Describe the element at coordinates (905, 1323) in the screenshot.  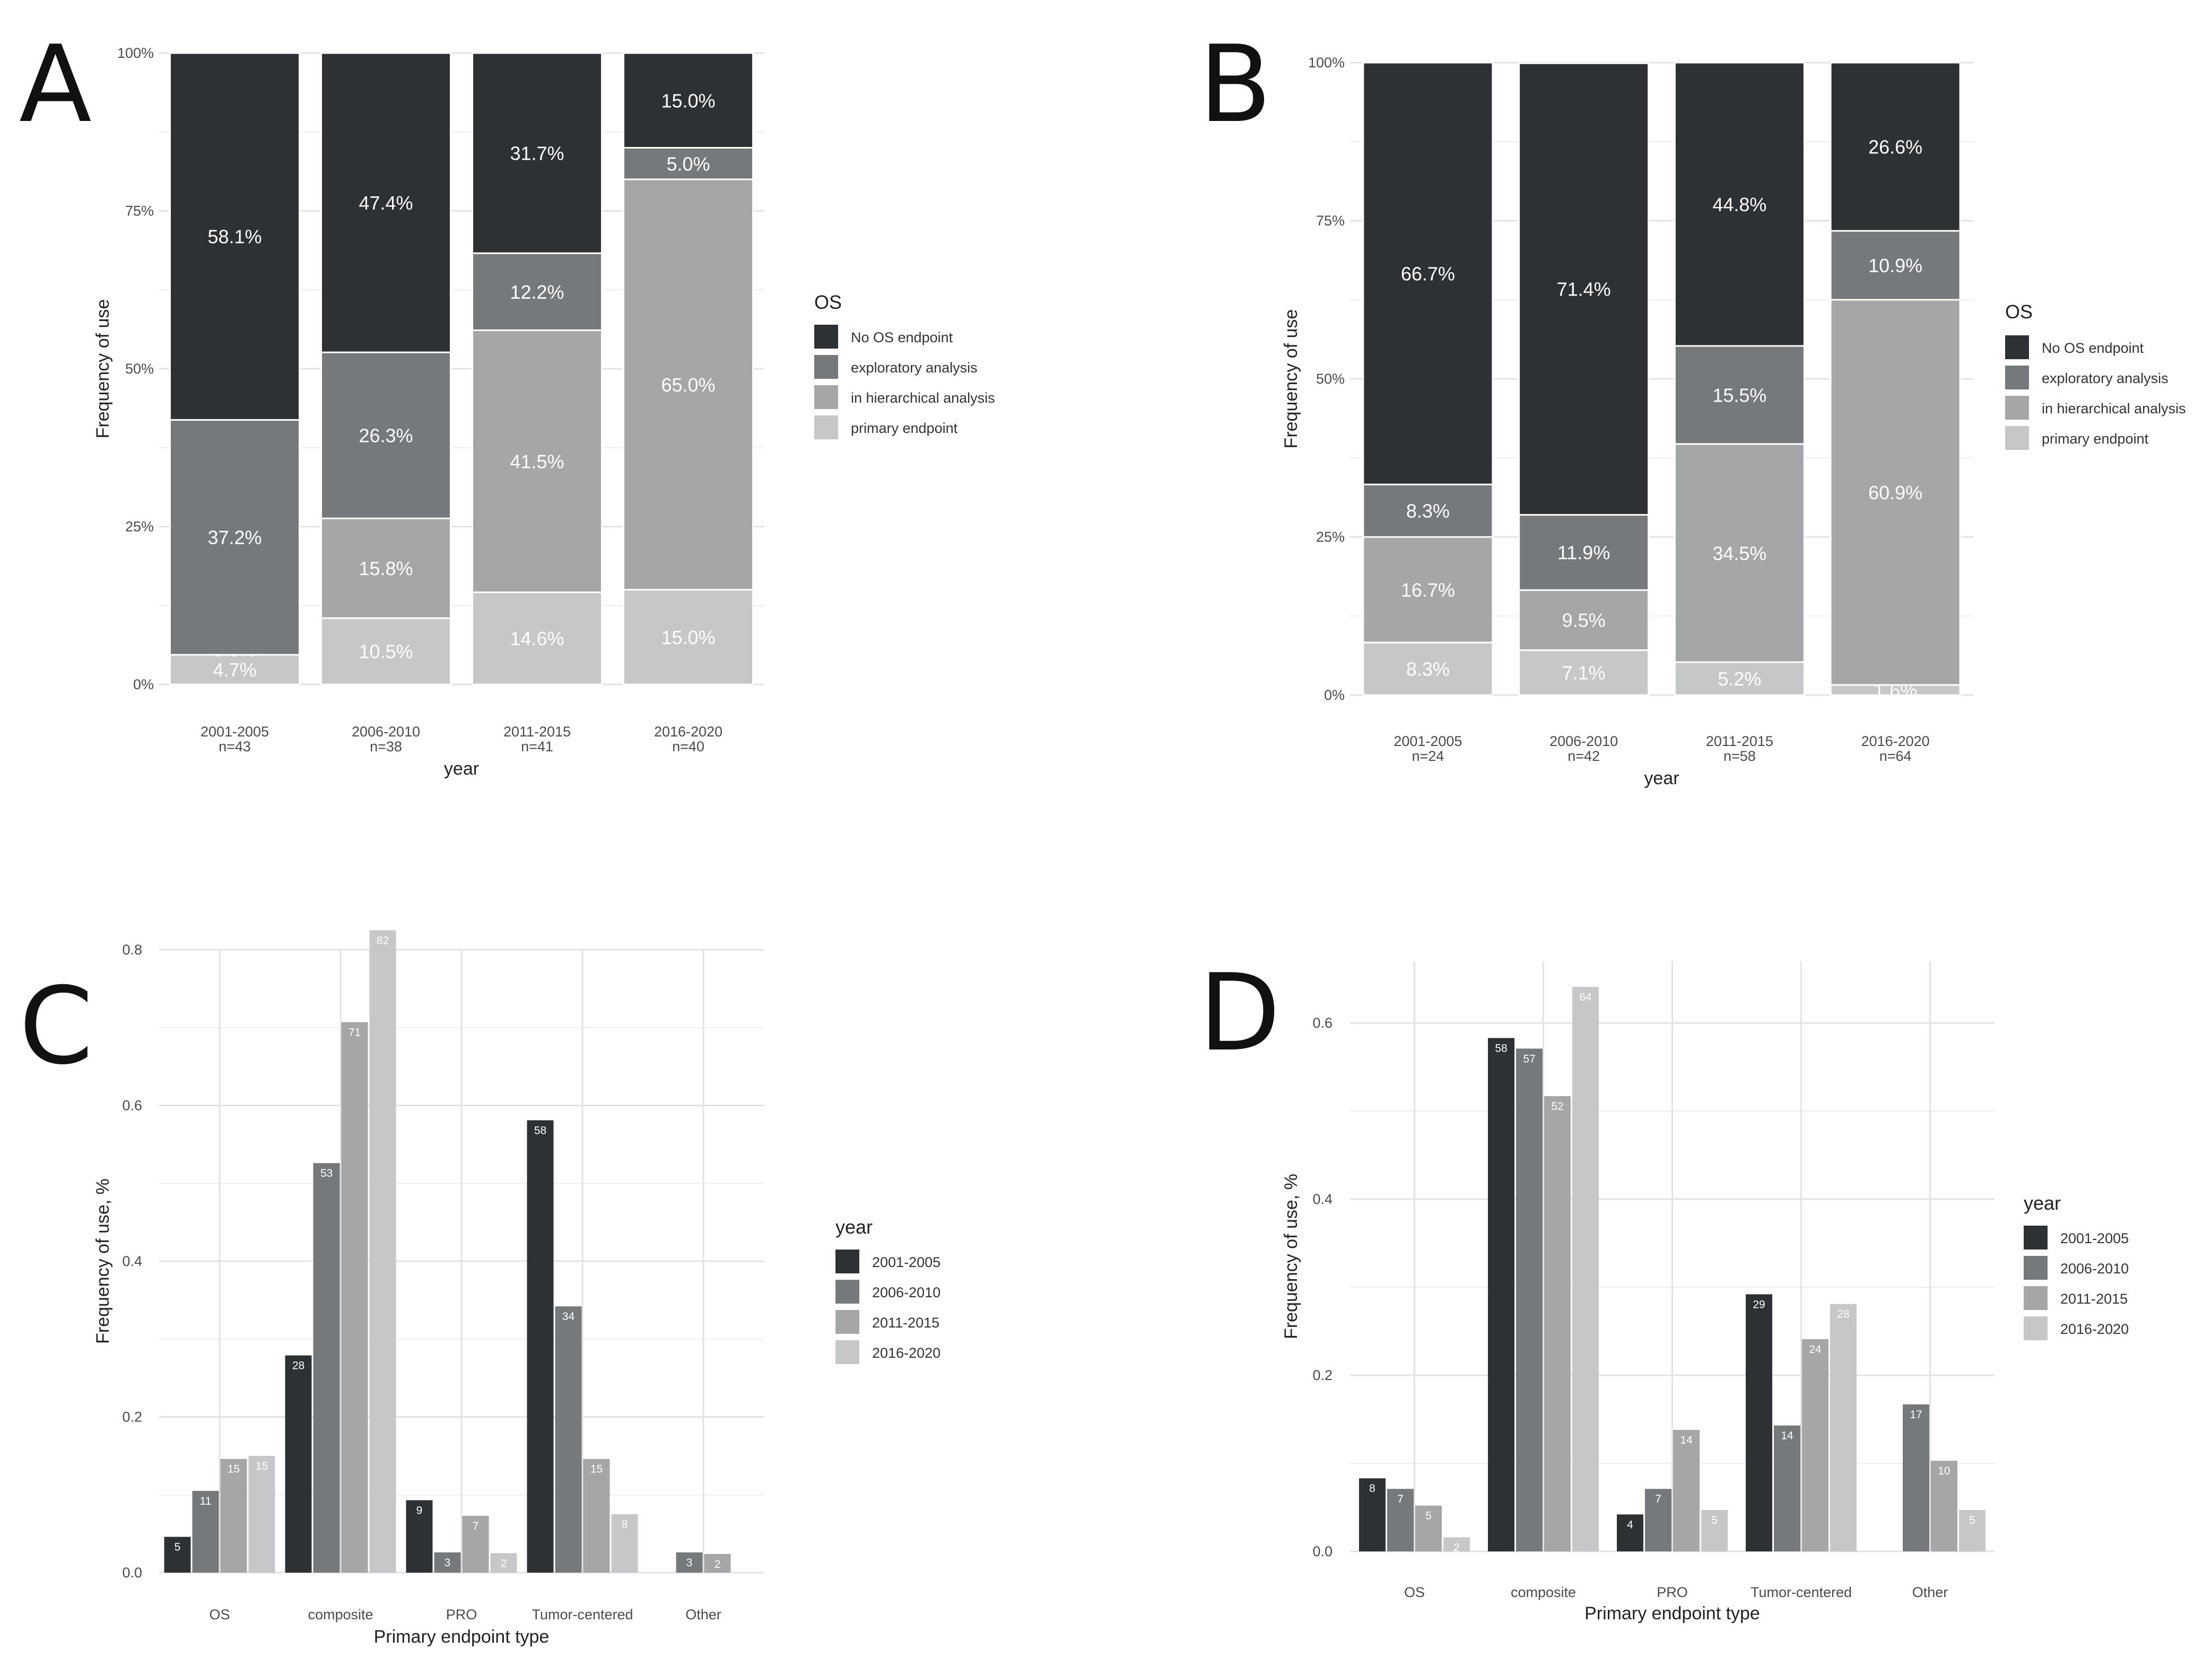
I see `legend-label: 2011-2015` at that location.